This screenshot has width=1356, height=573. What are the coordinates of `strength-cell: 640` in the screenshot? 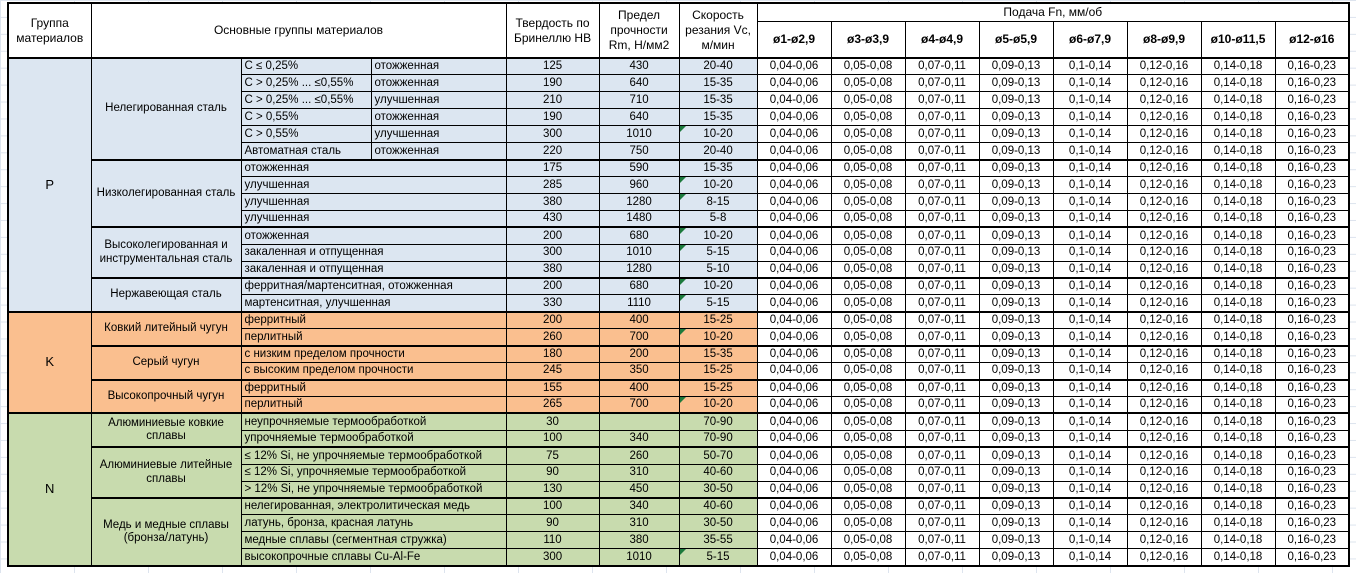 It's located at (639, 83).